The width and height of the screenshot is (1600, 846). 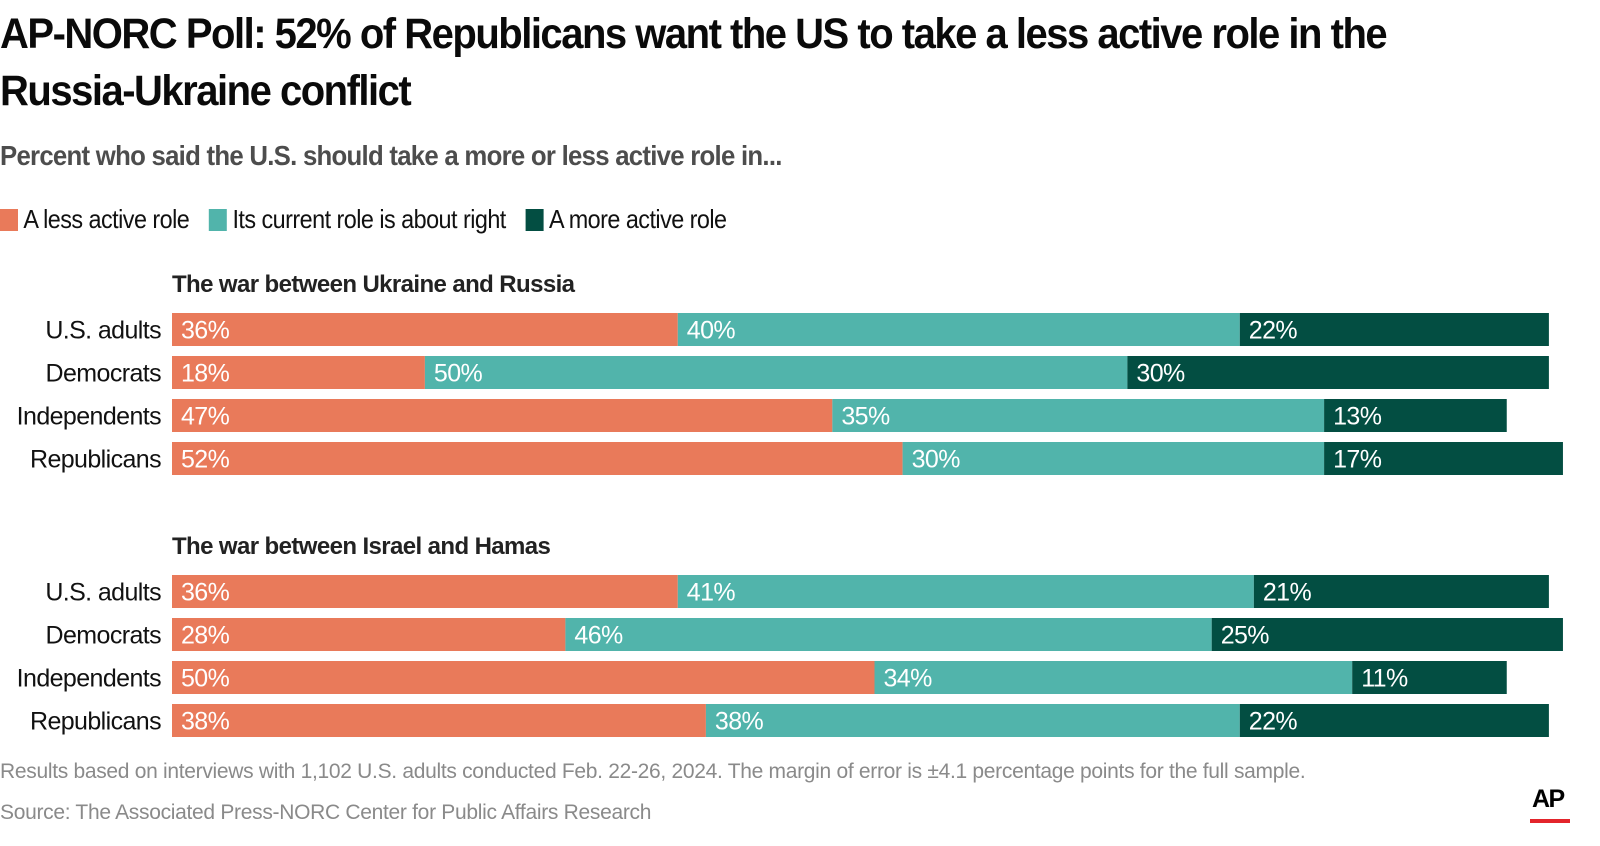 I want to click on data-label-its-current-role-is-about-right: 41%, so click(x=711, y=593).